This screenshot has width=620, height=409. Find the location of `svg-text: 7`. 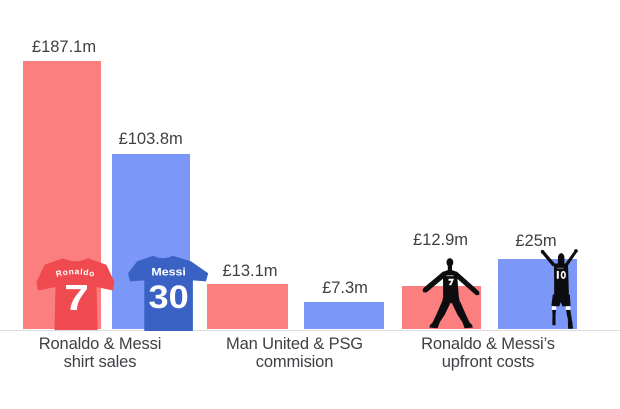

svg-text: 7 is located at coordinates (76, 297).